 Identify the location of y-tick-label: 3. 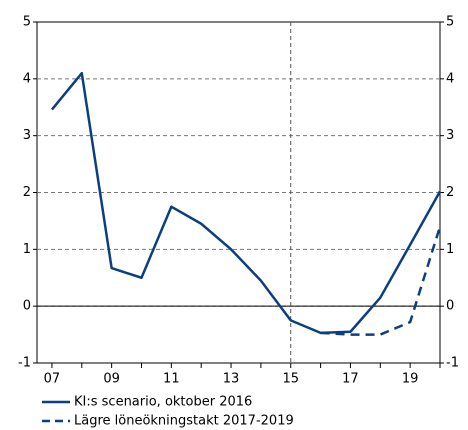
(27, 135).